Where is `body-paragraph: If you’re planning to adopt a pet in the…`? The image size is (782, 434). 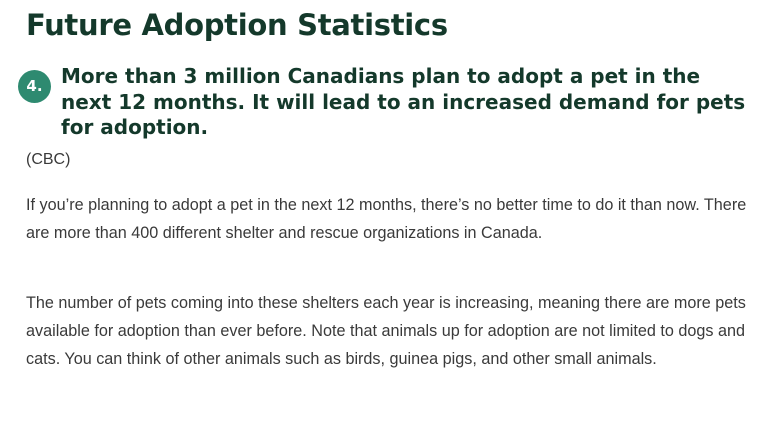
body-paragraph: If you’re planning to adopt a pet in the… is located at coordinates (386, 219).